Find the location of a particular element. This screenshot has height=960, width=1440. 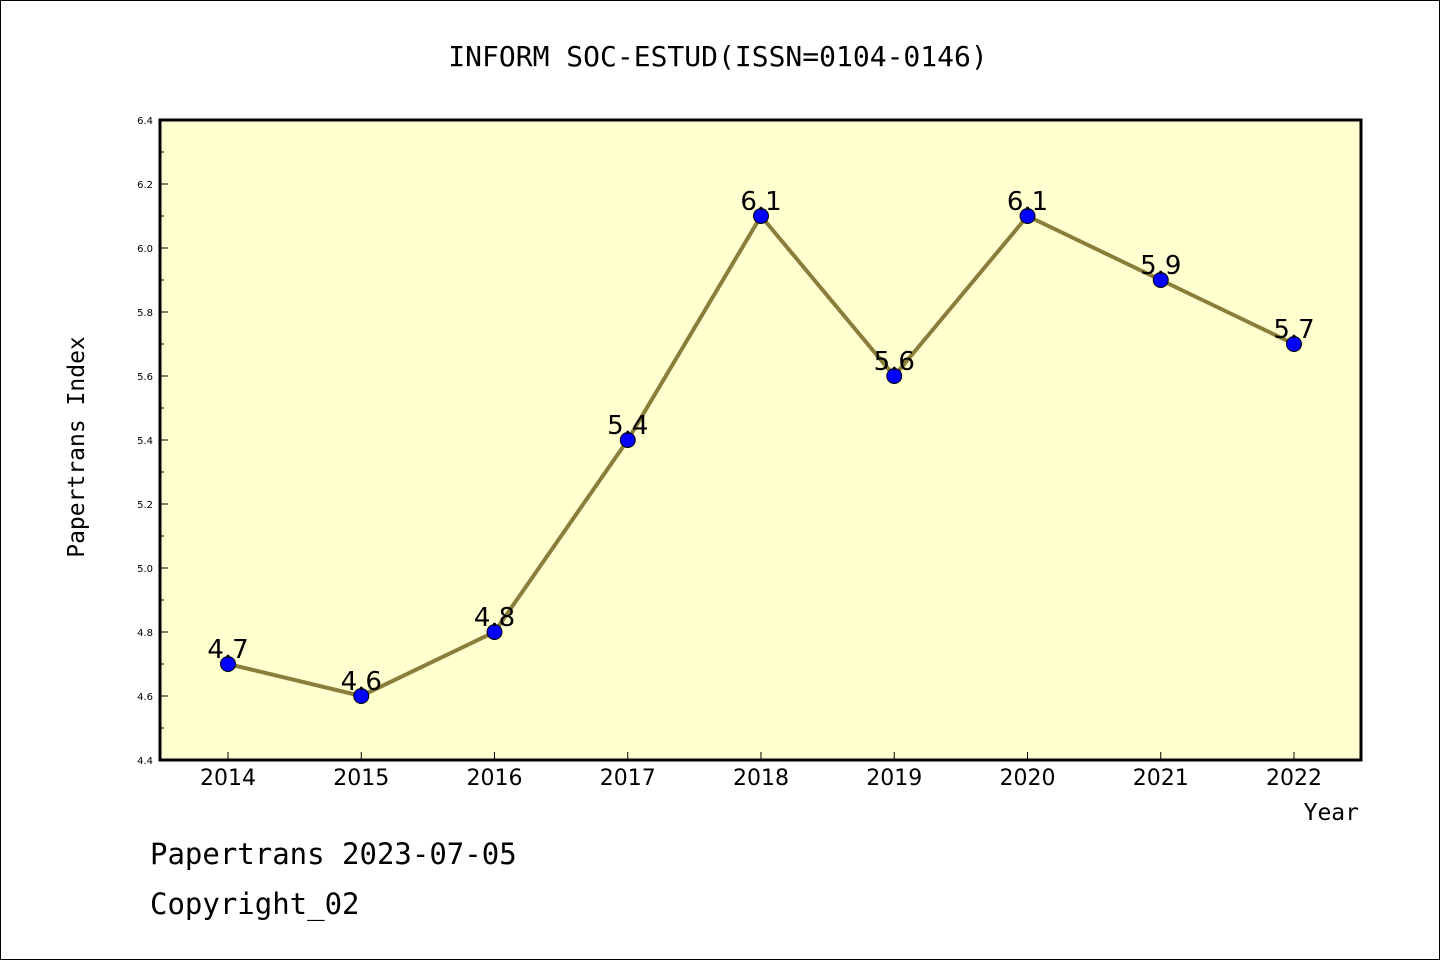

x-tick-label: 2018 is located at coordinates (761, 778).